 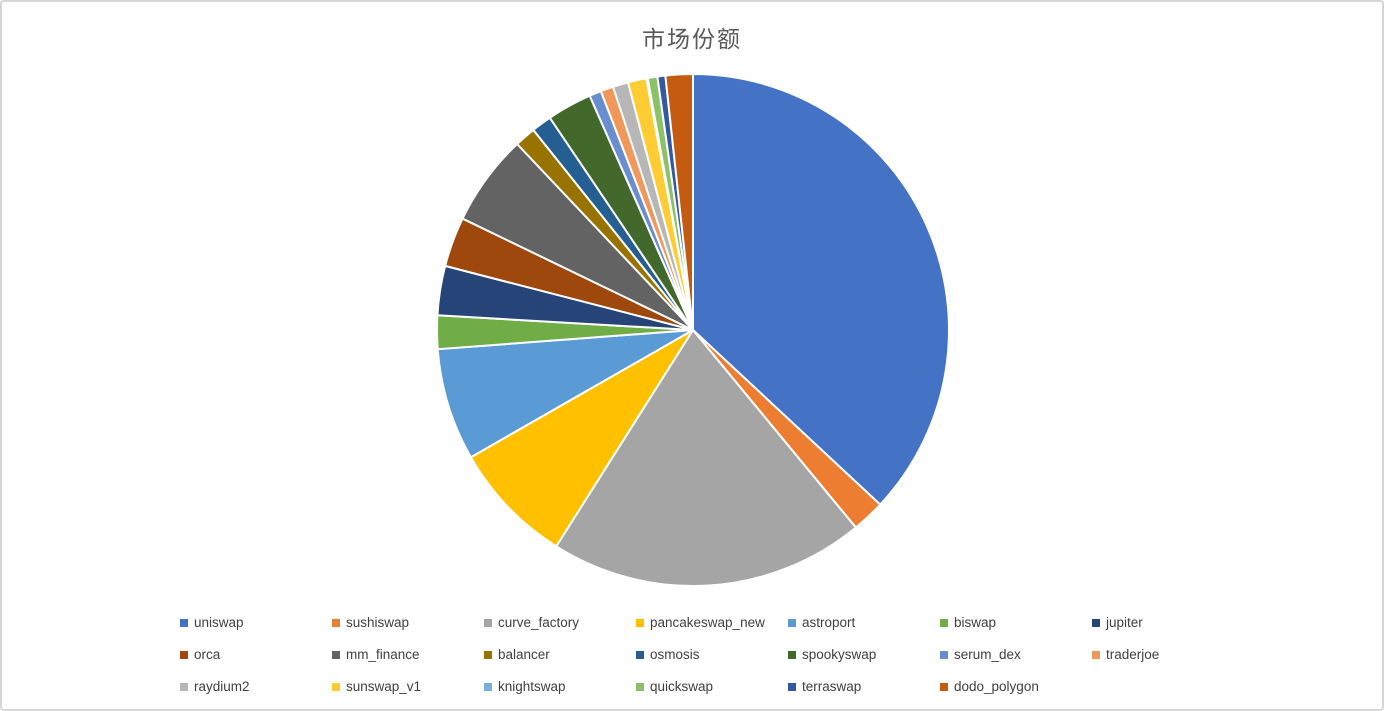 I want to click on pie-slice-pancakeswap_new, so click(x=581, y=438).